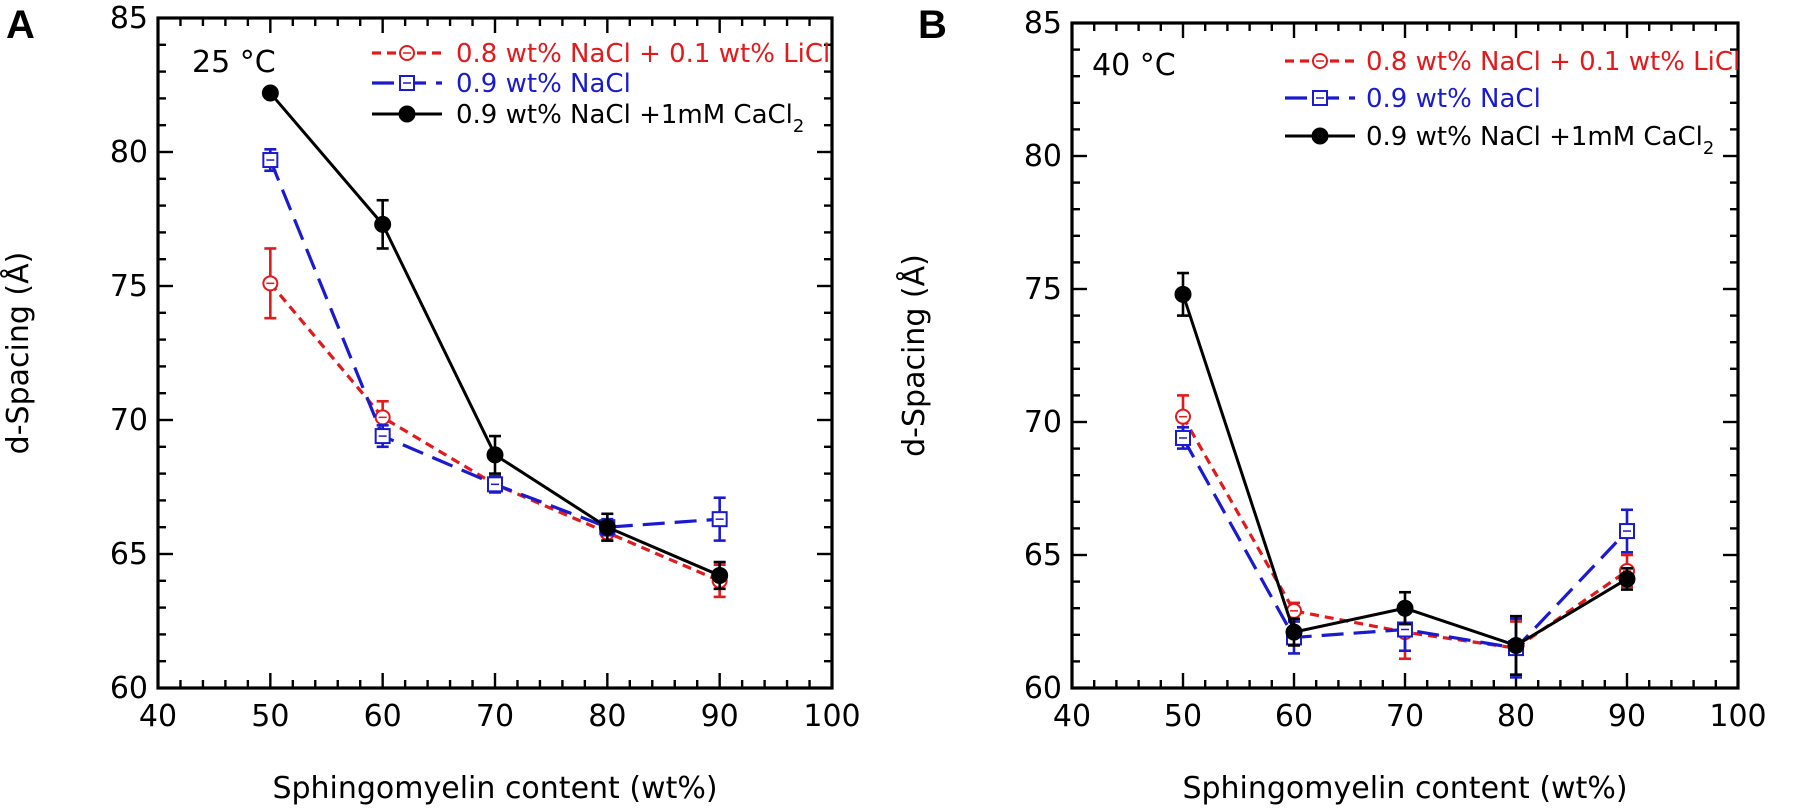  Describe the element at coordinates (234, 62) in the screenshot. I see `temperature-label: 25 °C` at that location.